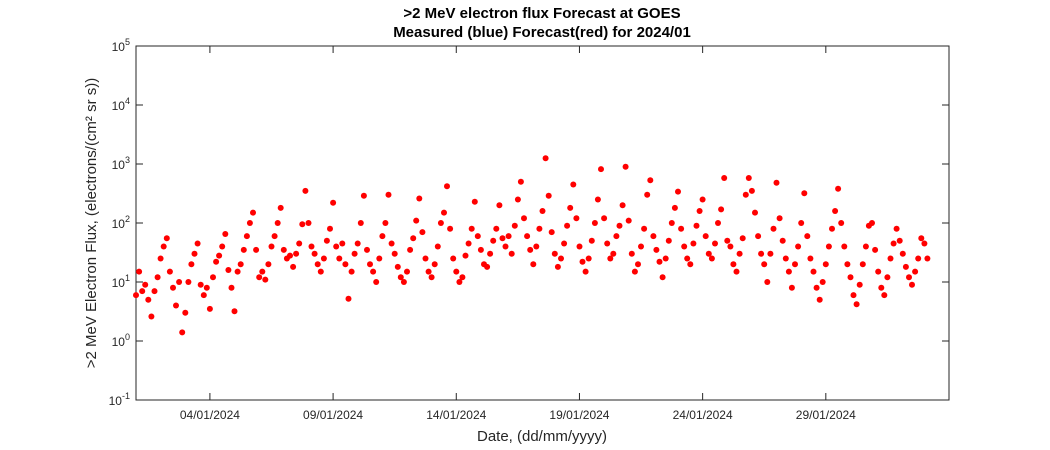 The width and height of the screenshot is (1050, 450). What do you see at coordinates (542, 436) in the screenshot?
I see `x-axis-label: Date, (dd/mm/yyyy)` at bounding box center [542, 436].